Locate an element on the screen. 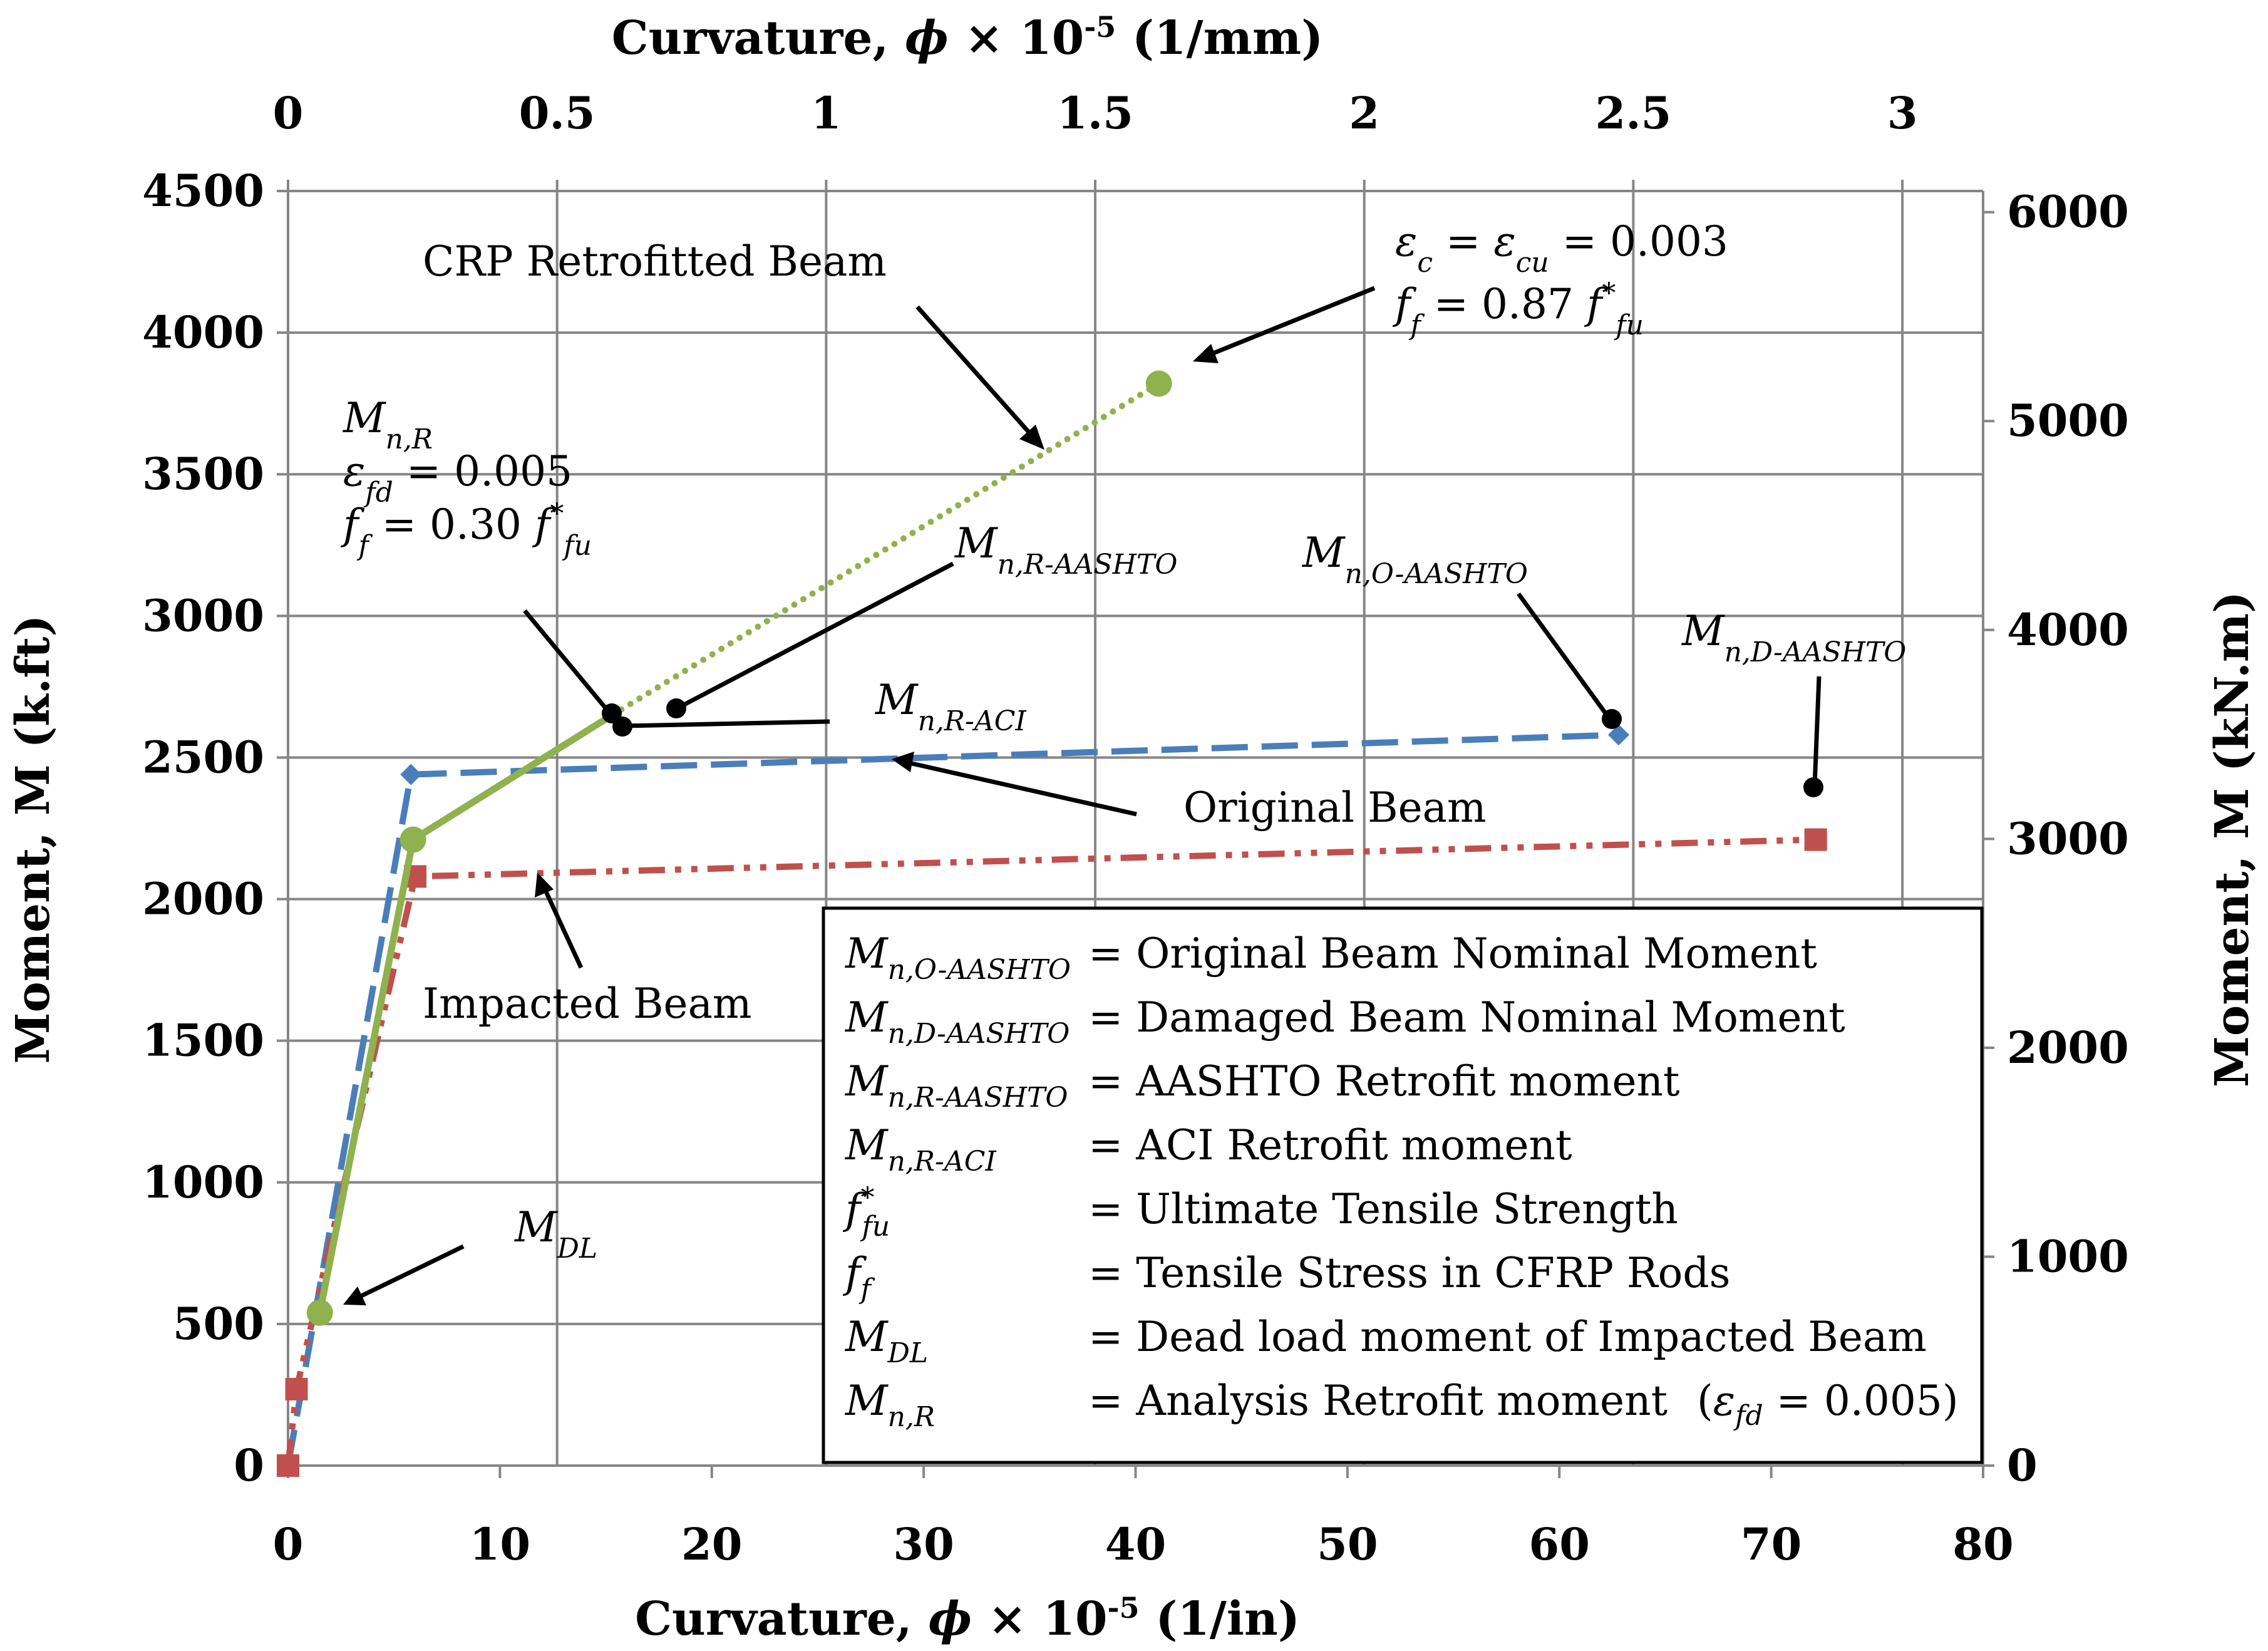 The height and width of the screenshot is (1651, 2268). impacted-arrowhead is located at coordinates (544, 885).